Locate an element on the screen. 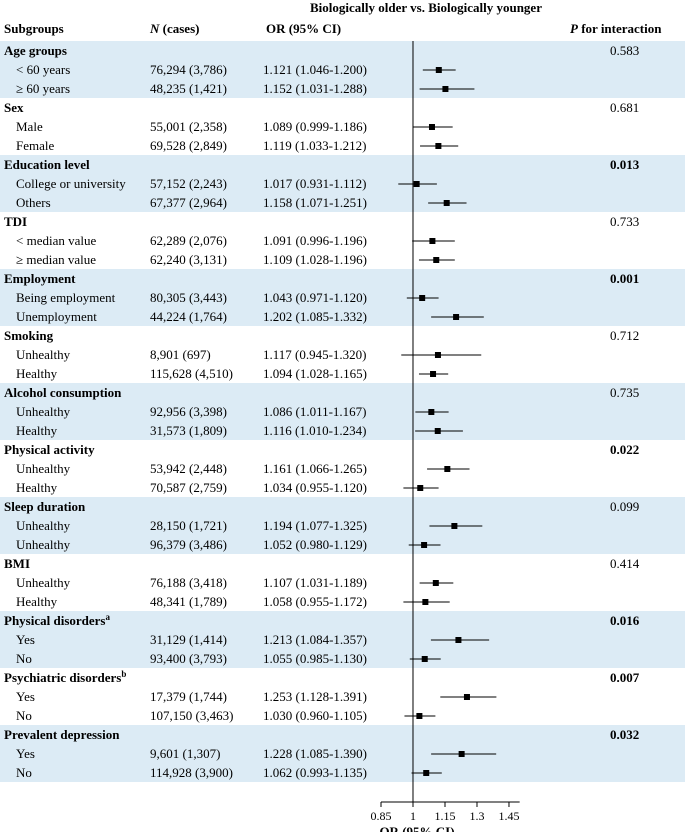 This screenshot has height=832, width=685. group-title-text: Physical activity is located at coordinates (49, 449).